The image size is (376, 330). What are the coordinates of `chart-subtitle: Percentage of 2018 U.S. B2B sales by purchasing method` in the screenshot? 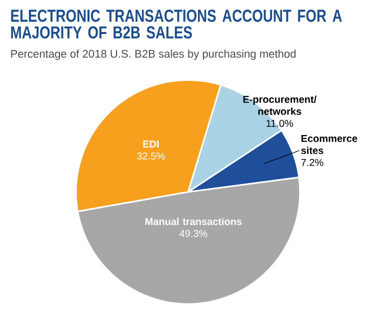 It's located at (153, 55).